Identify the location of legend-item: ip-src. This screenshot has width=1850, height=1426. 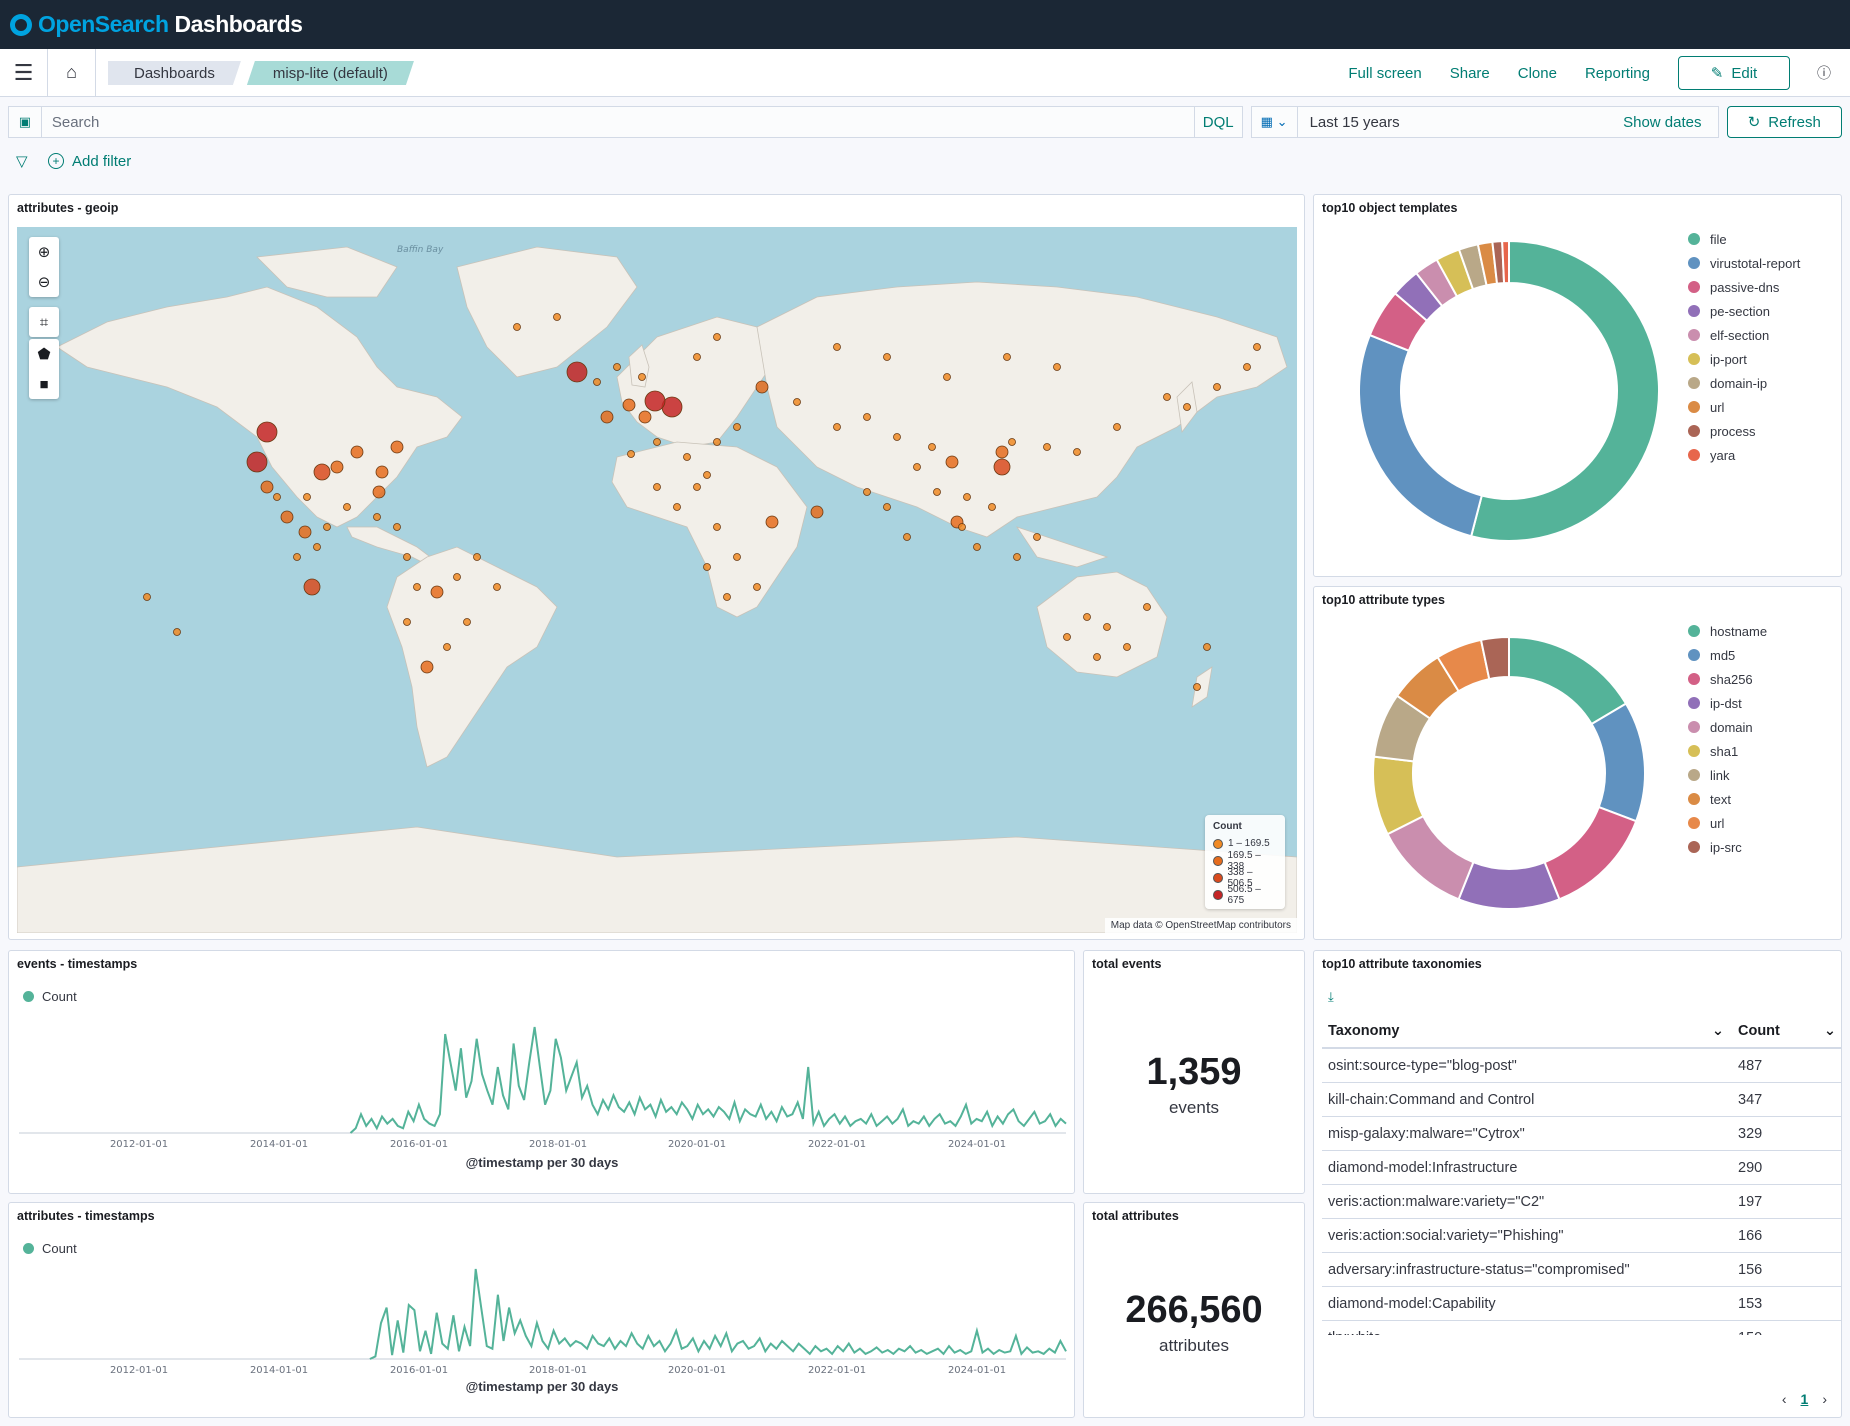
(1727, 847).